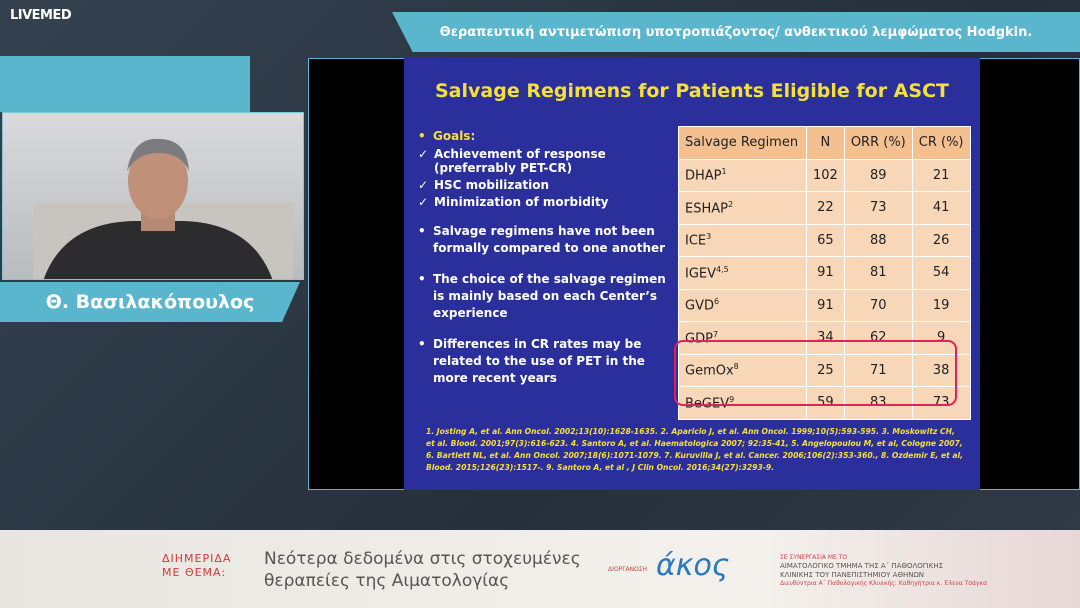 Image resolution: width=1080 pixels, height=608 pixels. I want to click on reference-number: 6, so click(716, 302).